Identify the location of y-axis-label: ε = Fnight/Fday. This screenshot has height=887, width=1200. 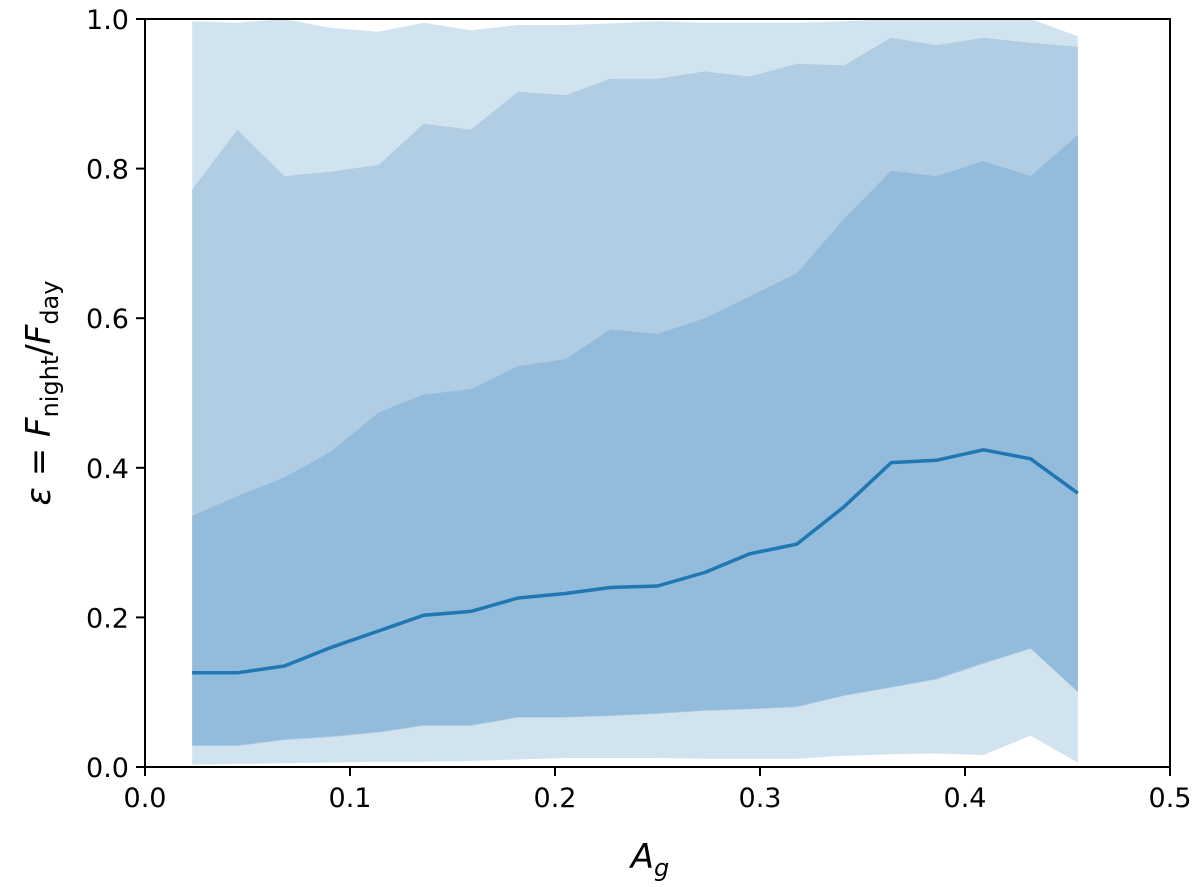
(41, 393).